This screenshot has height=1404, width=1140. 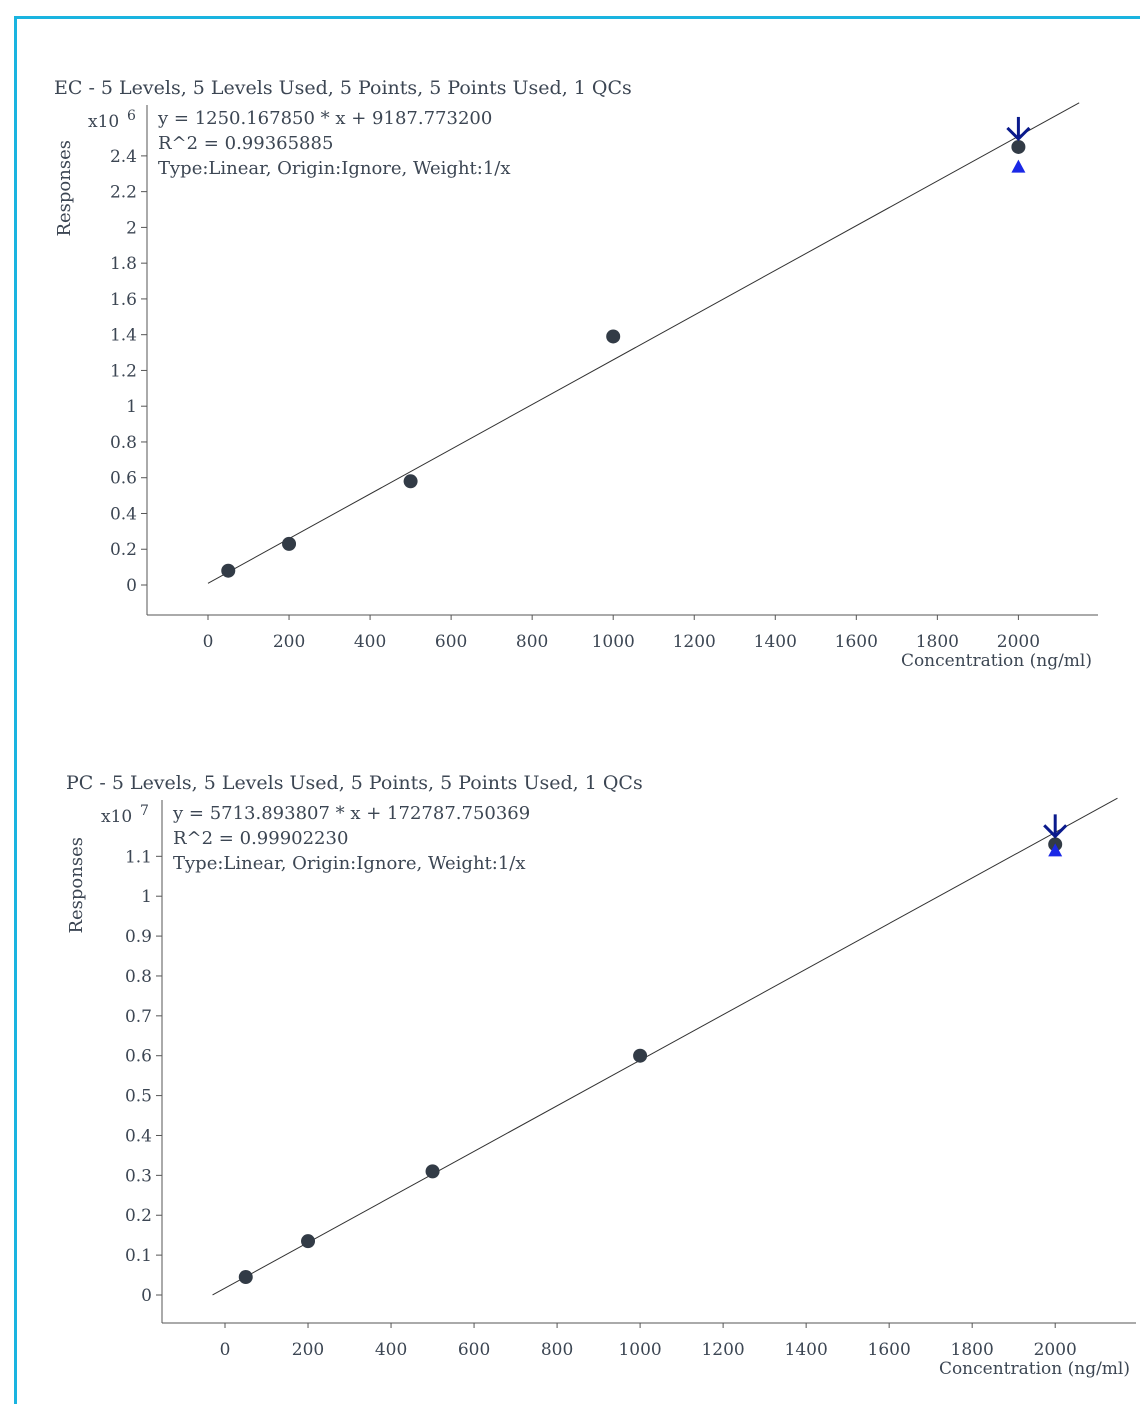 I want to click on y-tick-label: 1.6, so click(x=123, y=300).